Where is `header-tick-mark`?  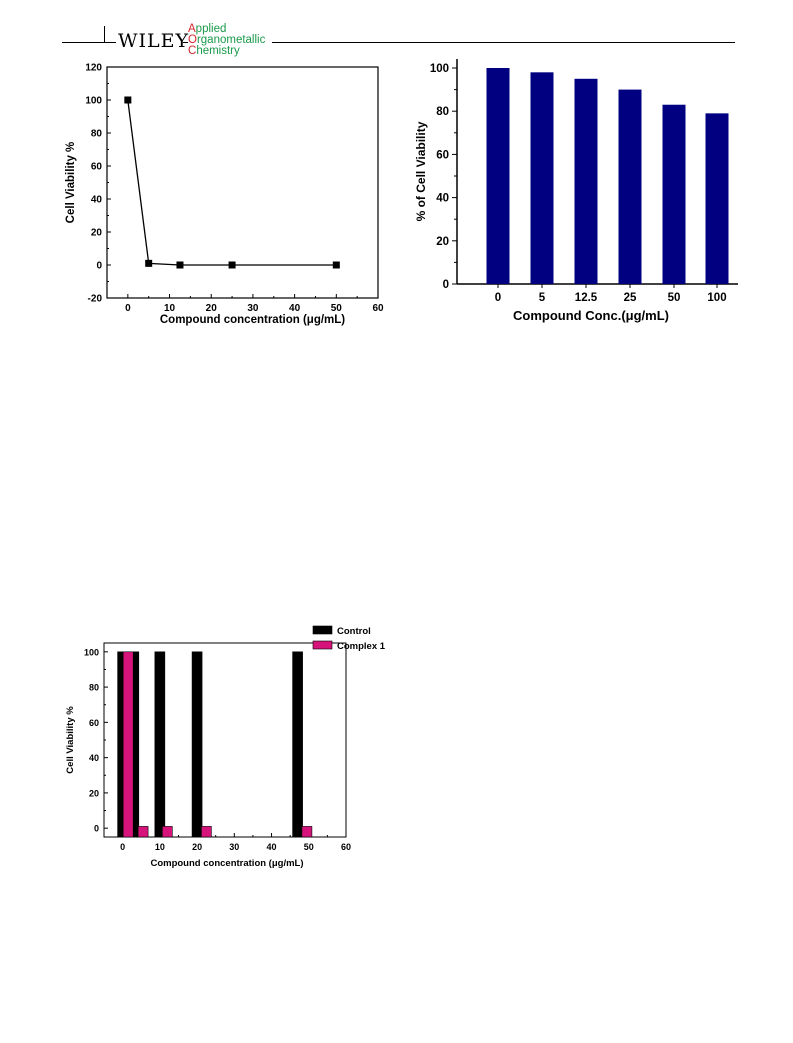
header-tick-mark is located at coordinates (104, 34).